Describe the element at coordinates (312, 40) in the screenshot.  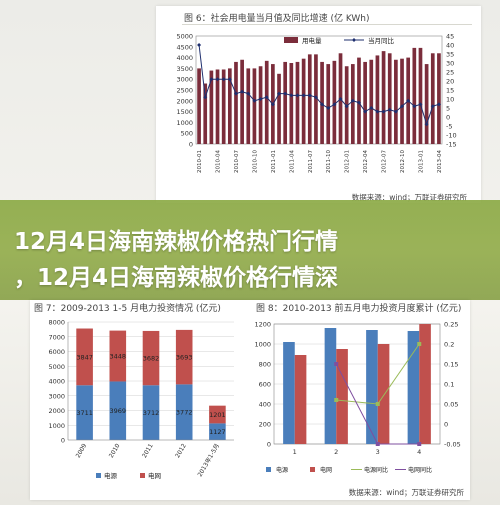
I see `legend-label: 用电量` at that location.